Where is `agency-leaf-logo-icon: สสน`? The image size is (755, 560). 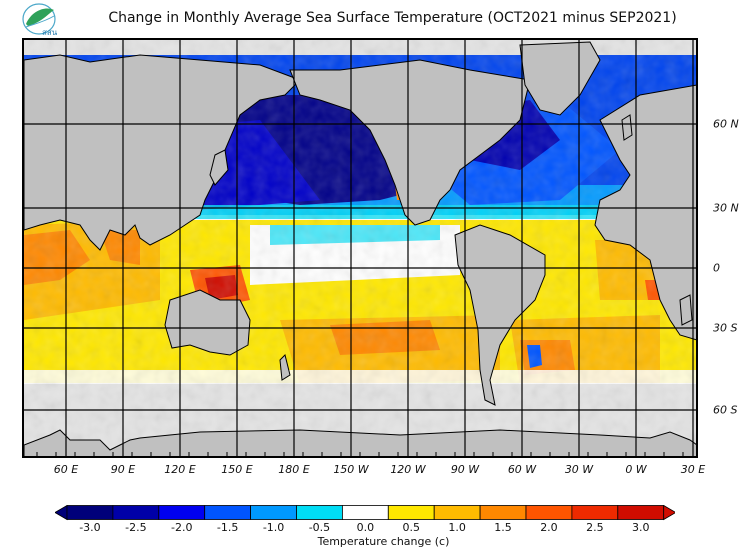 agency-leaf-logo-icon: สสน is located at coordinates (40, 20).